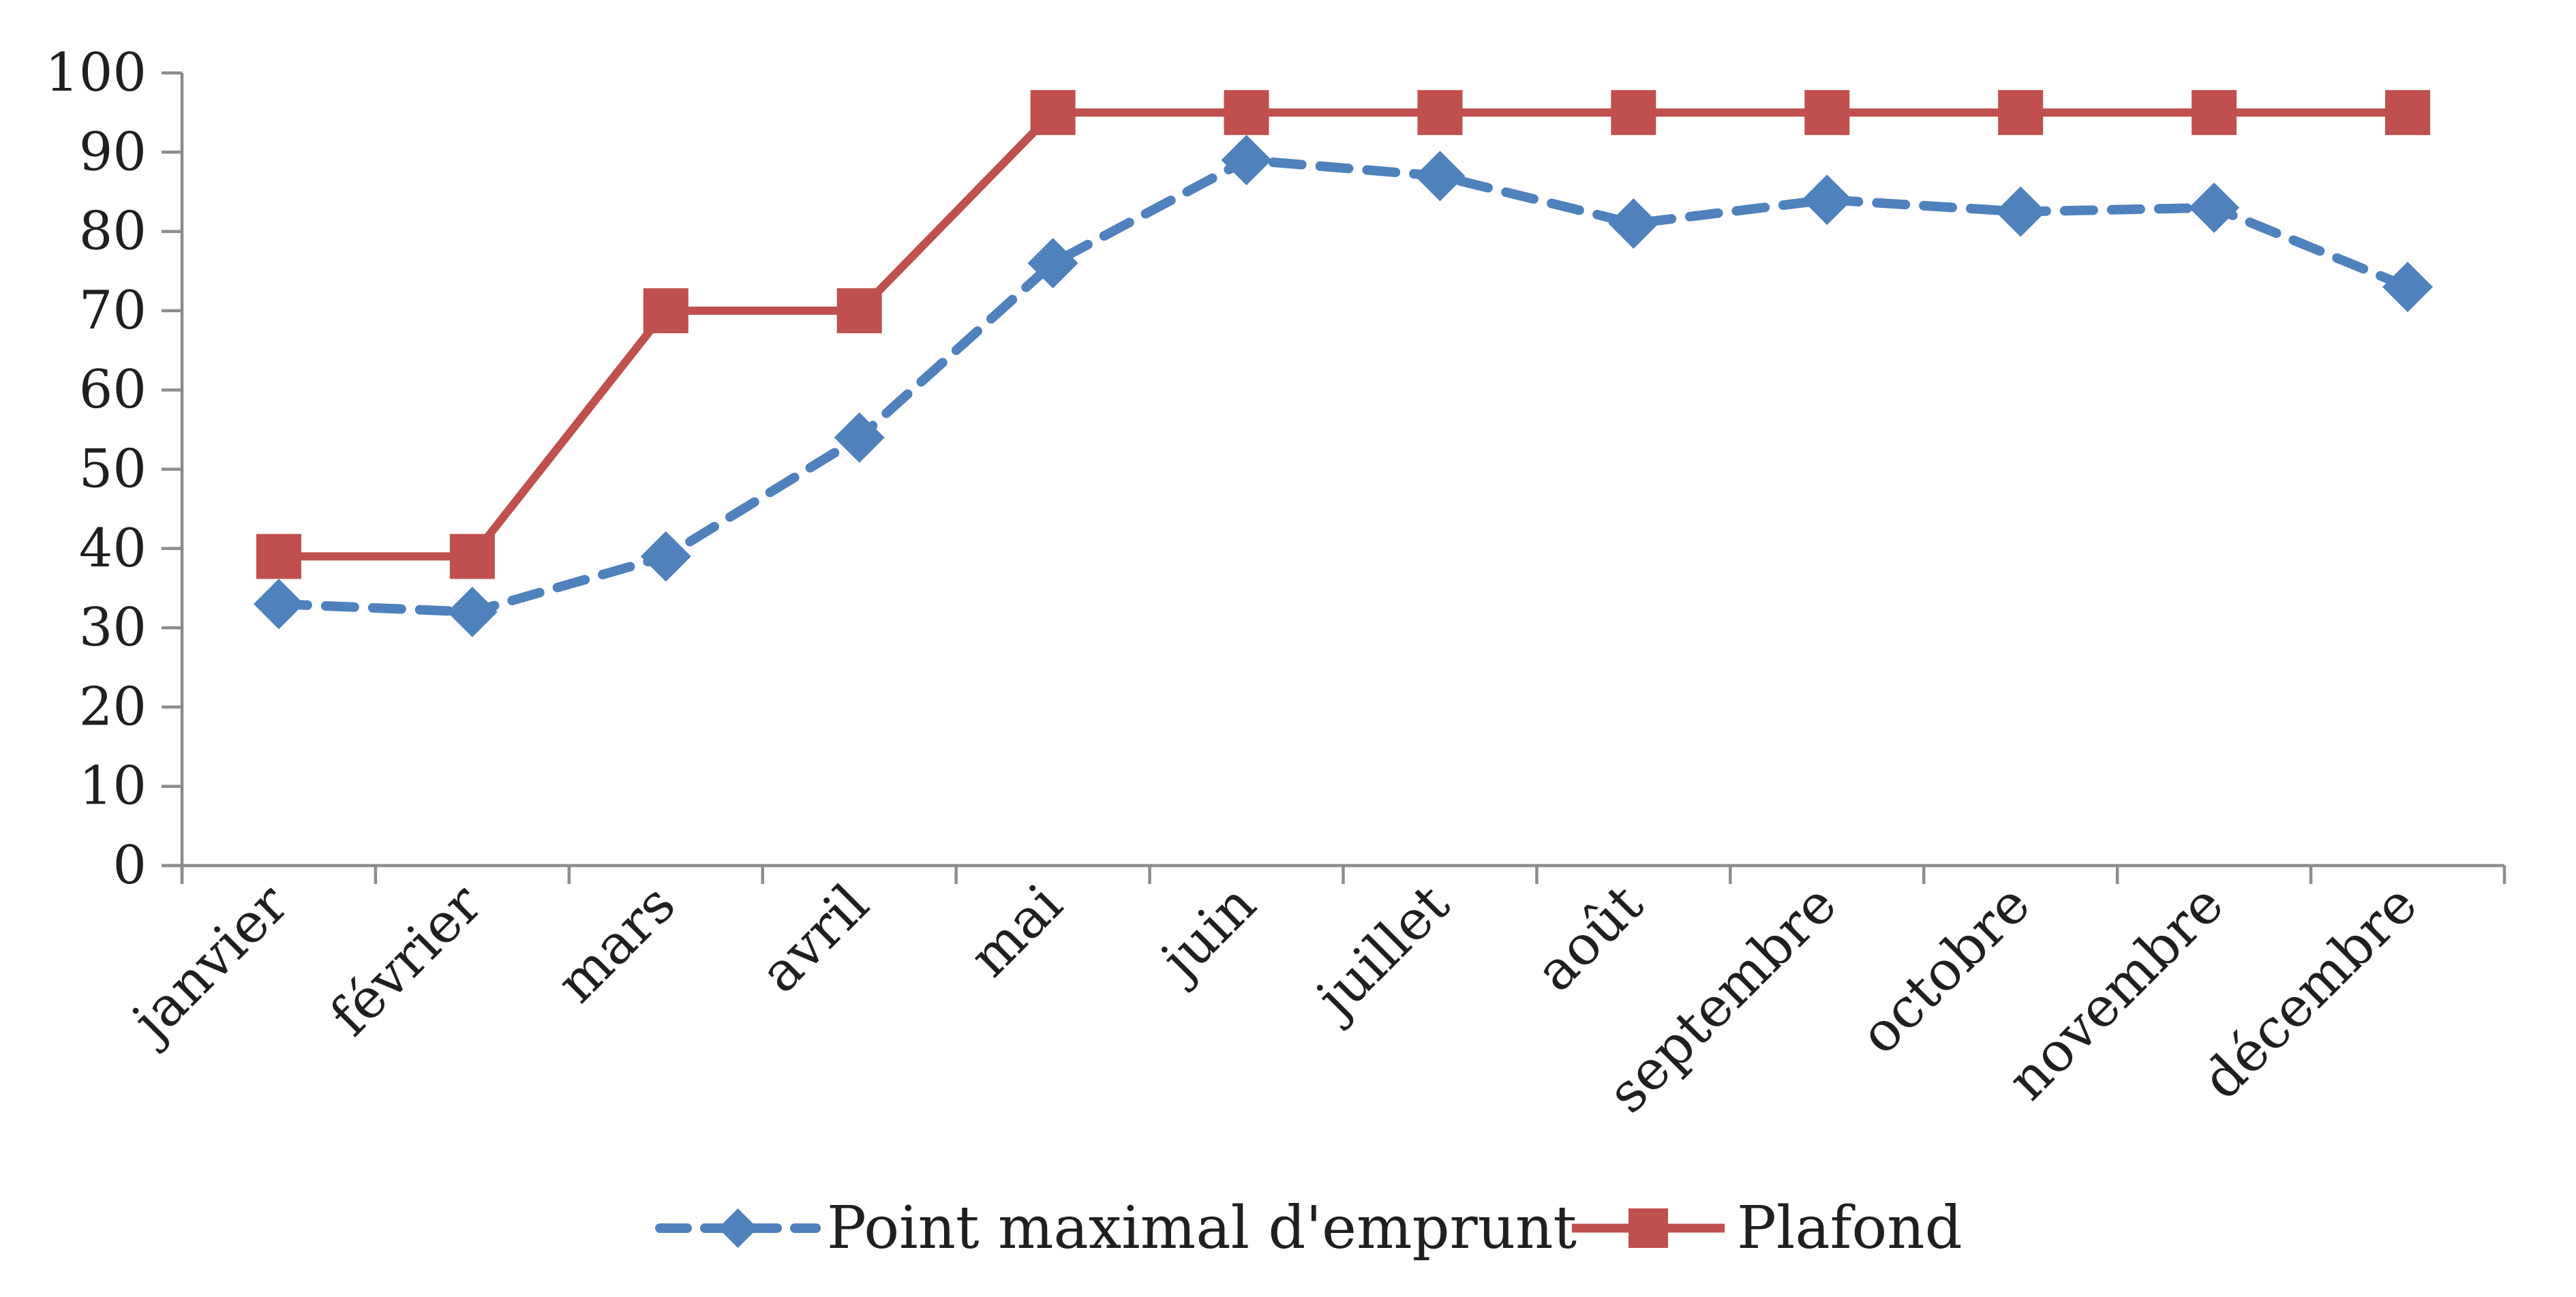 The width and height of the screenshot is (2576, 1297). I want to click on x-axis-category-label: août, so click(1589, 938).